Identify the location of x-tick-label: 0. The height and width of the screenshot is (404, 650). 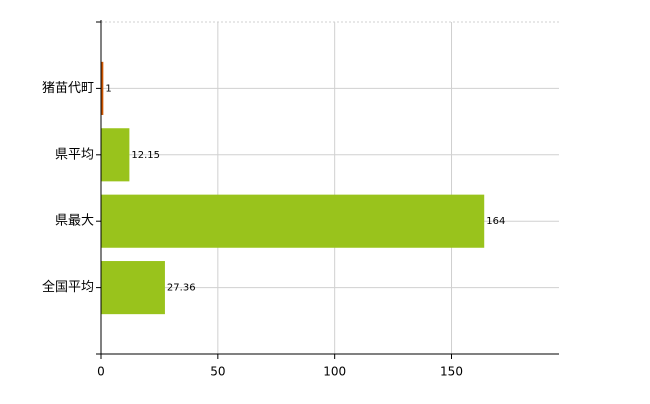
(101, 372).